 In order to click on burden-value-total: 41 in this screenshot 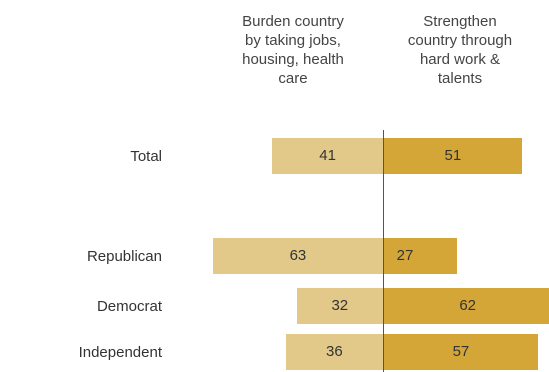, I will do `click(327, 155)`.